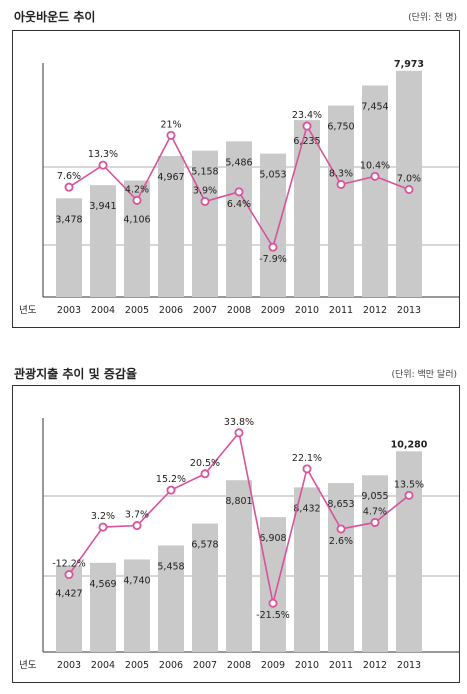 The image size is (467, 694). What do you see at coordinates (205, 463) in the screenshot?
I see `line-value-label: 20.5%` at bounding box center [205, 463].